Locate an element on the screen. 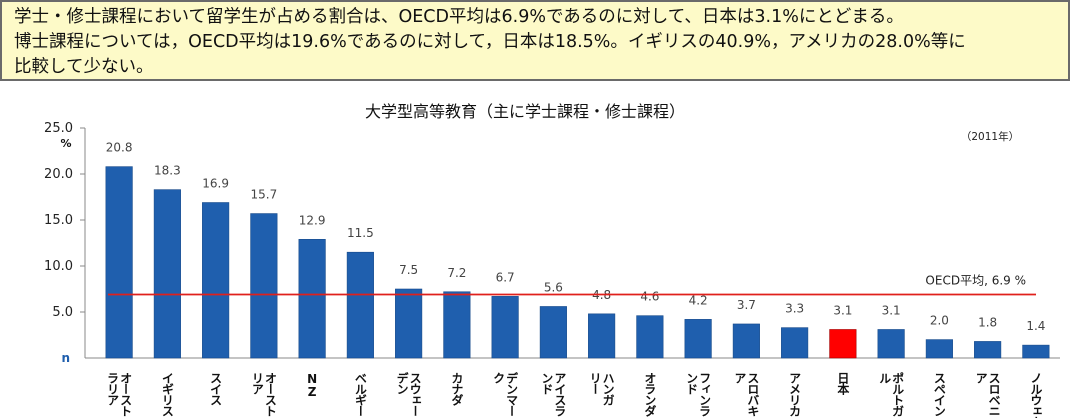  category-label: NZ is located at coordinates (312, 385).